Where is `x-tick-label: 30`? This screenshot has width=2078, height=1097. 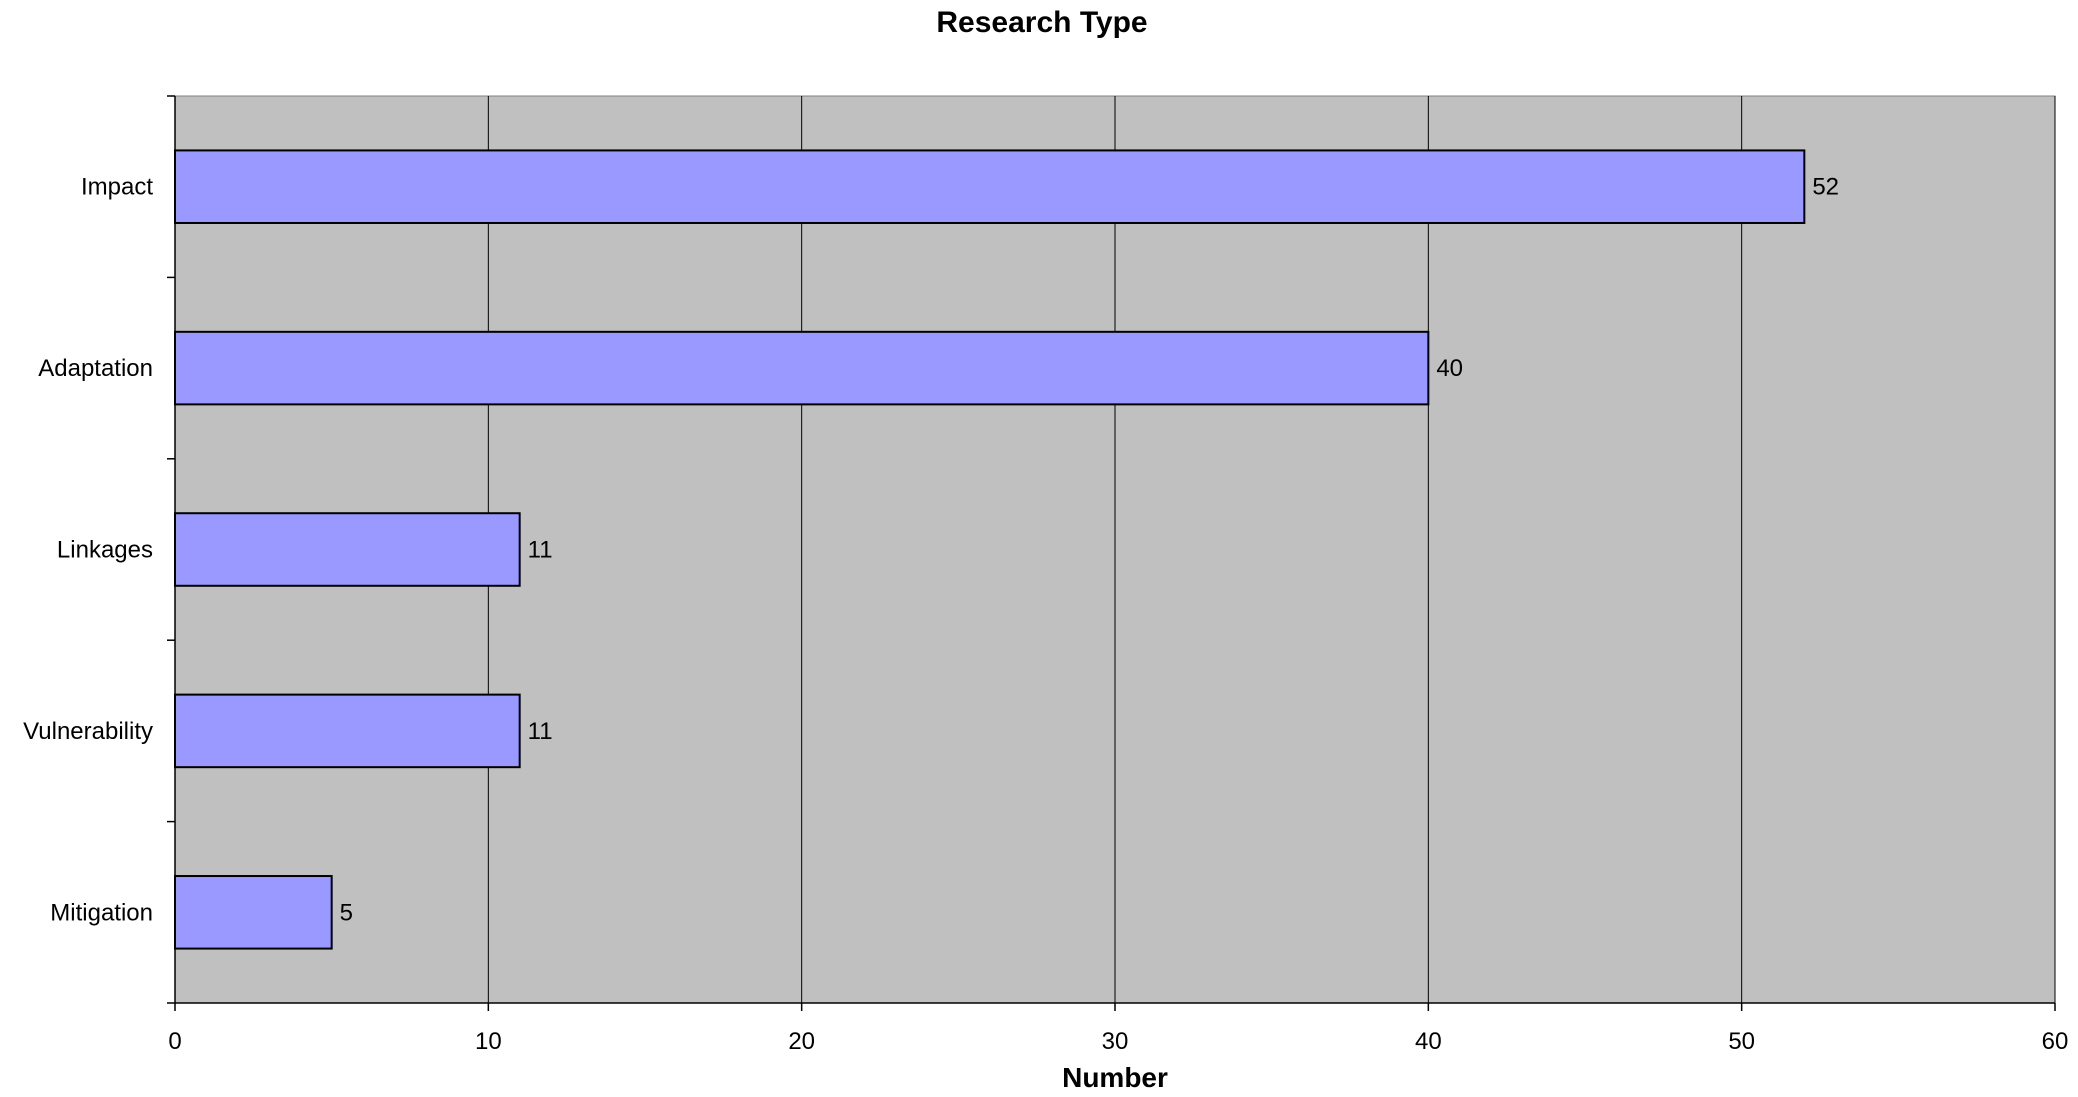
x-tick-label: 30 is located at coordinates (1115, 1041).